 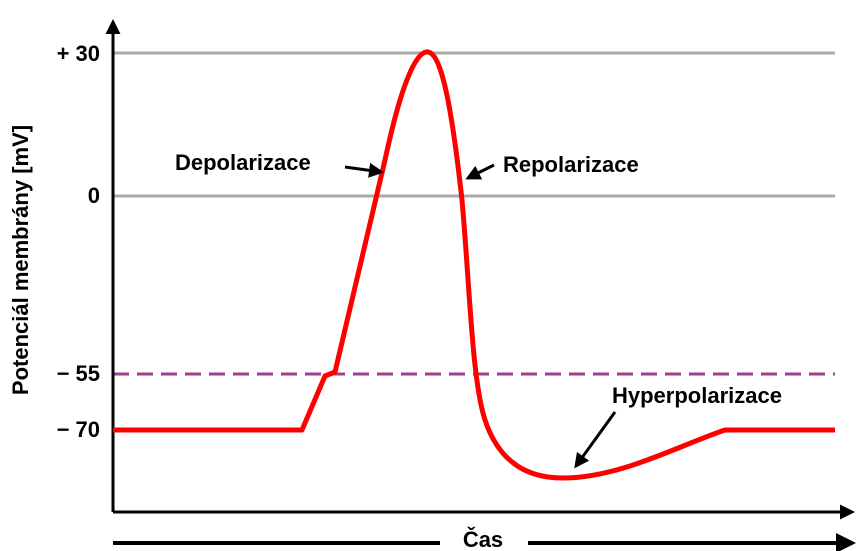 I want to click on x-axis-label: Čas, so click(x=483, y=539).